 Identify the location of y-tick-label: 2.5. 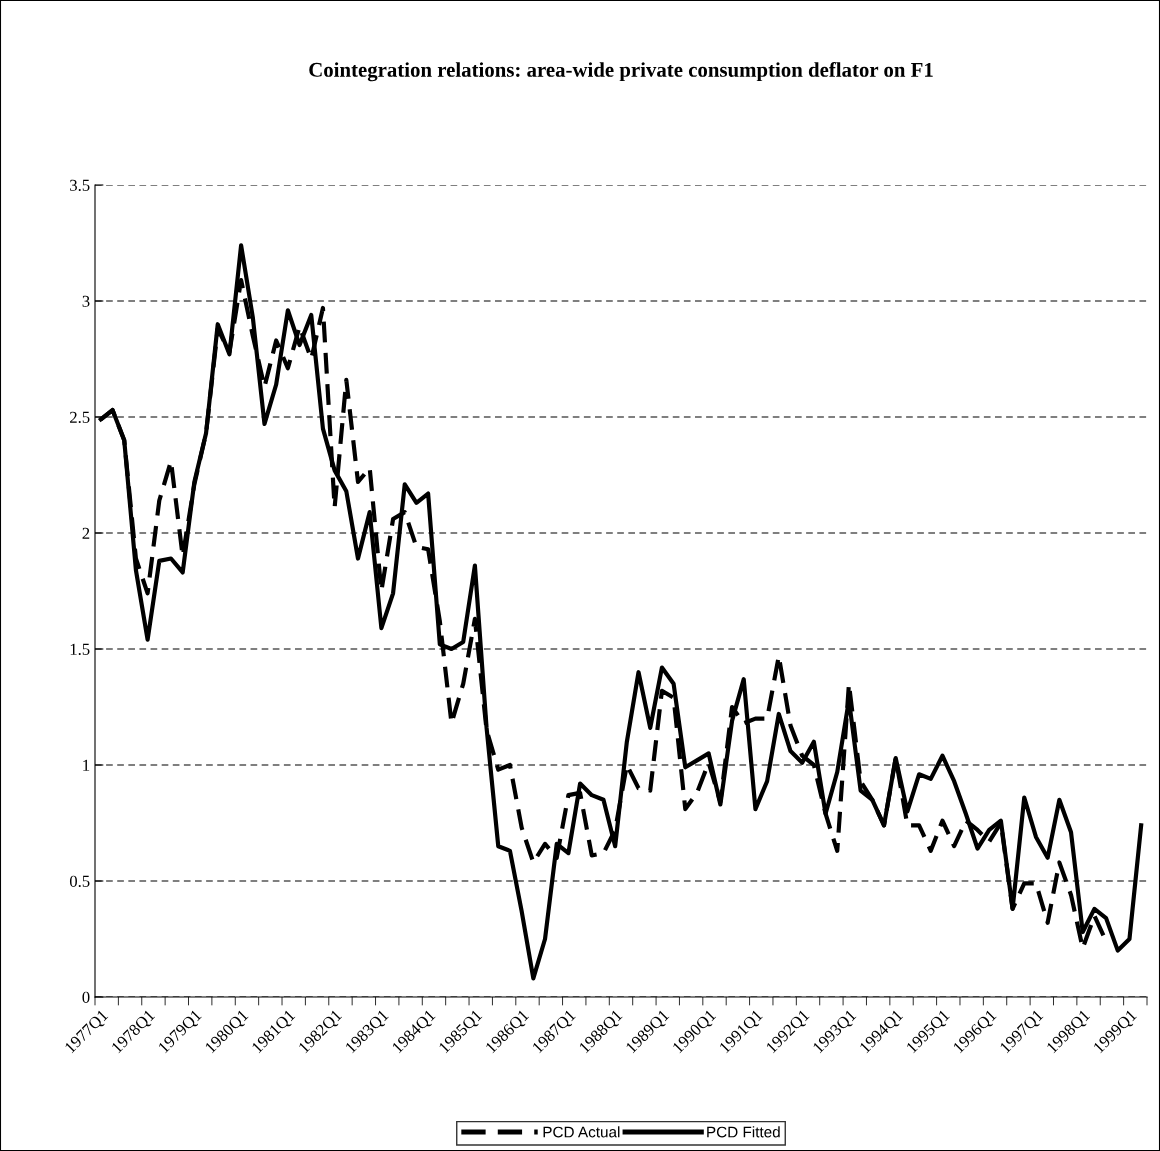
(80, 417).